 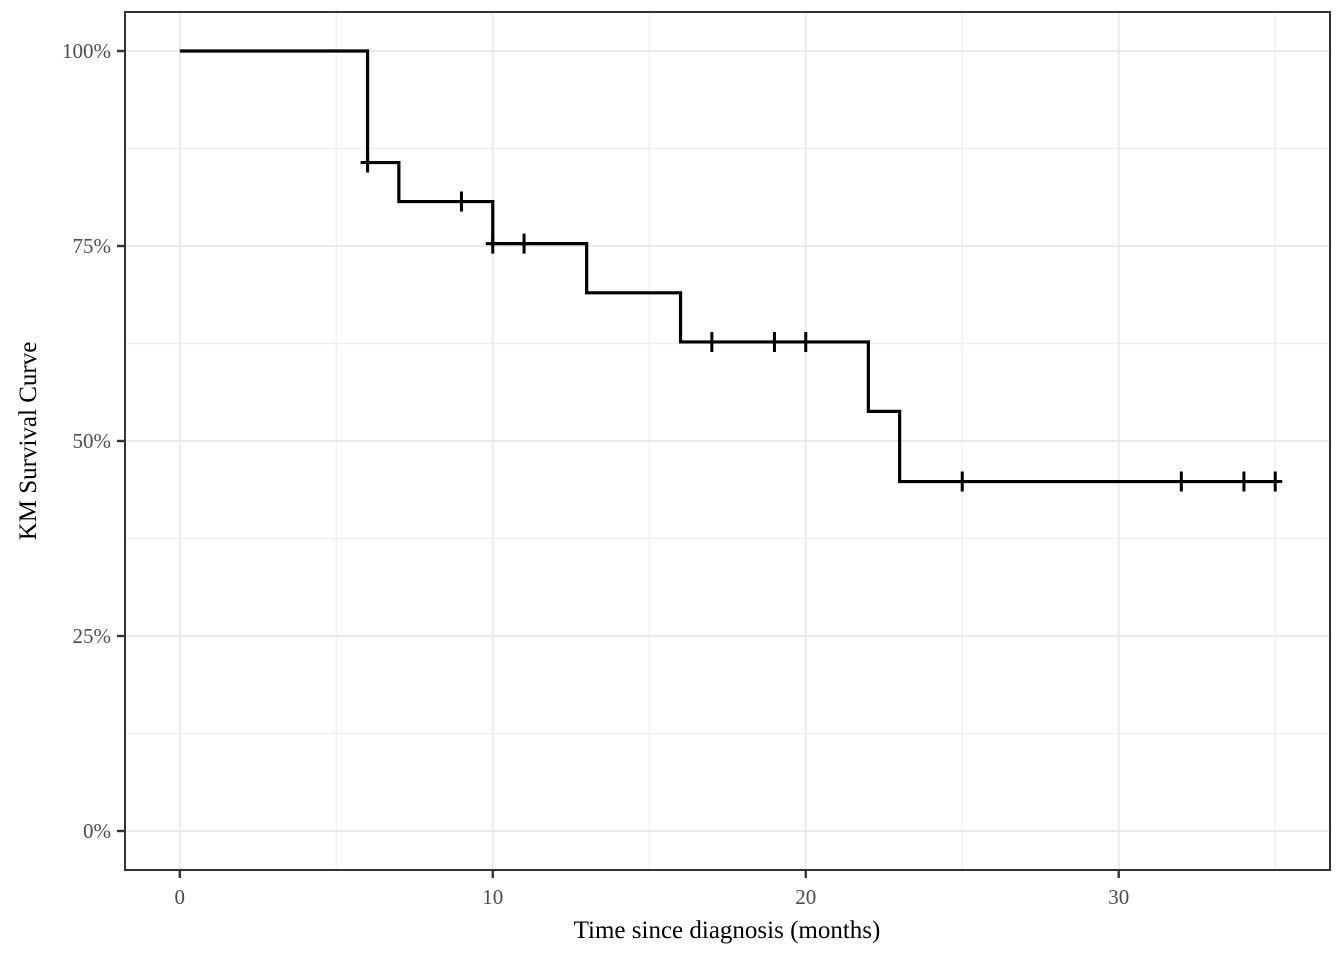 What do you see at coordinates (92, 246) in the screenshot?
I see `y-tick-label: 75%` at bounding box center [92, 246].